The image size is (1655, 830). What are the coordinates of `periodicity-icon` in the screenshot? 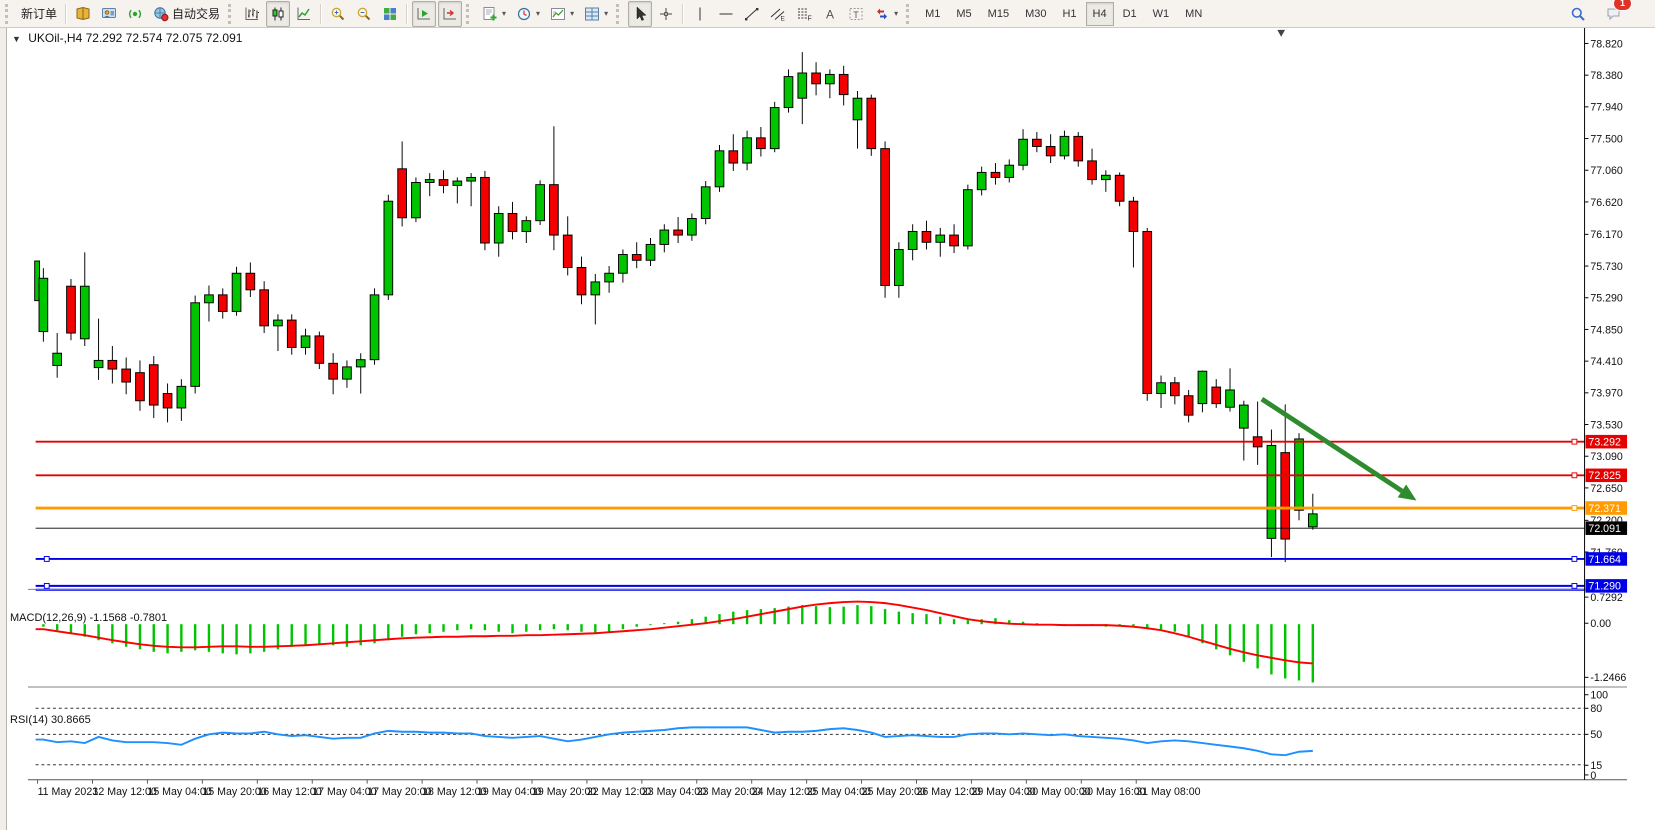 It's located at (524, 13).